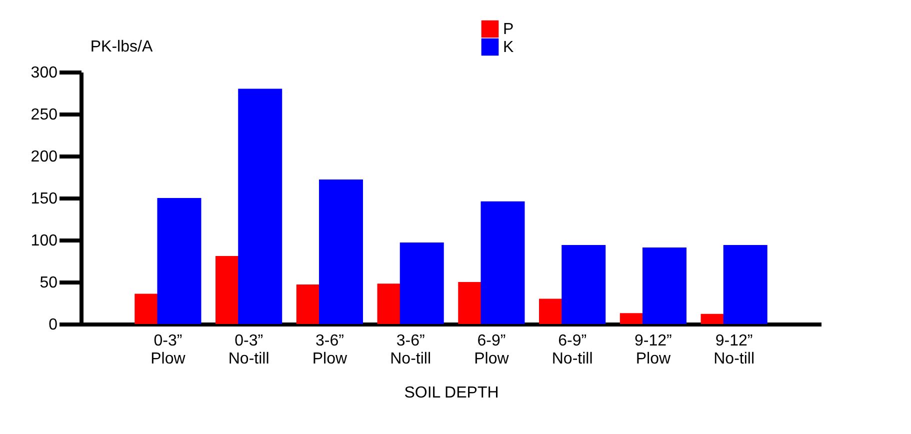  What do you see at coordinates (44, 73) in the screenshot?
I see `y-tick-label: 300` at bounding box center [44, 73].